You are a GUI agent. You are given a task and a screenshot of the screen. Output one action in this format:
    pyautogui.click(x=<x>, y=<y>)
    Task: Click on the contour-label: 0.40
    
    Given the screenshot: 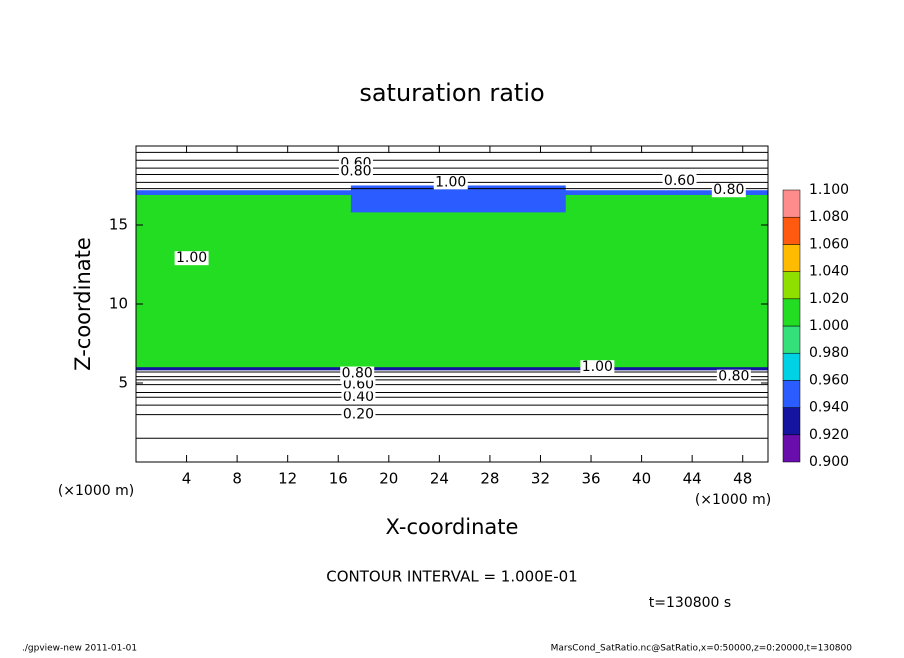 What is the action you would take?
    pyautogui.click(x=358, y=397)
    